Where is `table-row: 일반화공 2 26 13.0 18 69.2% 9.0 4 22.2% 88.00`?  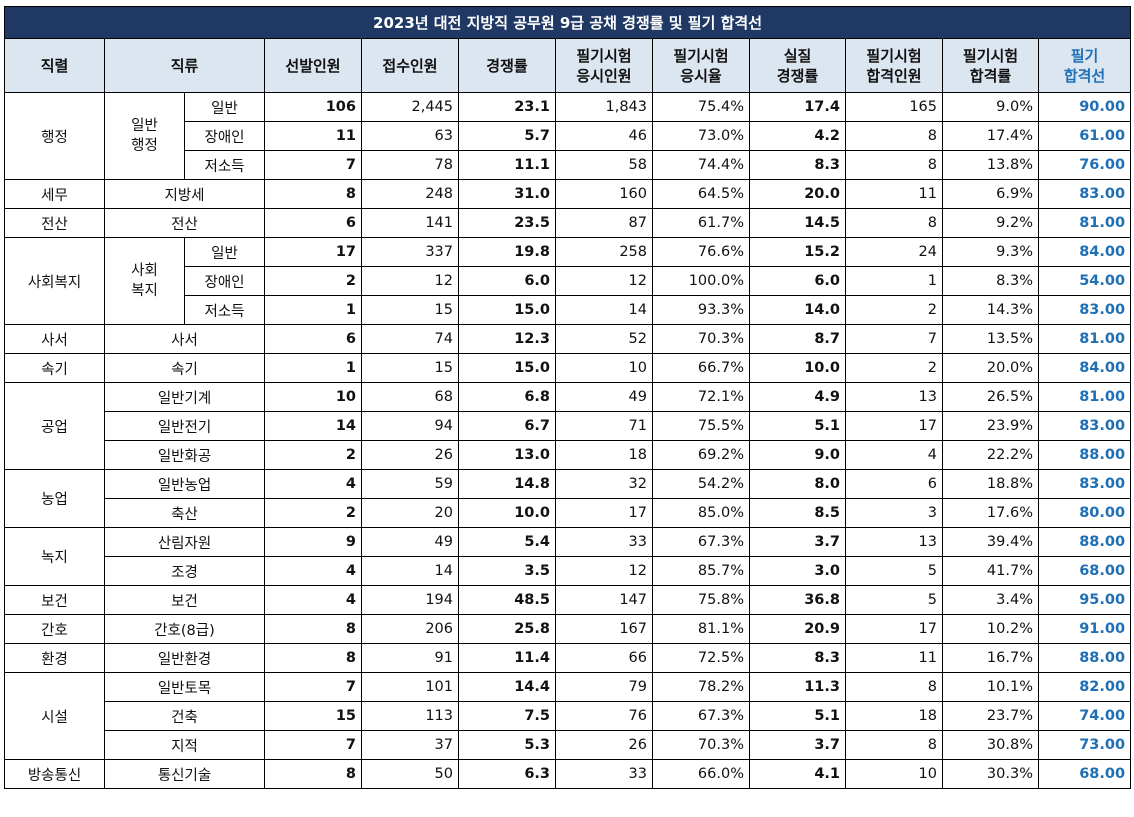
table-row: 일반화공 2 26 13.0 18 69.2% 9.0 4 22.2% 88.00 is located at coordinates (568, 455).